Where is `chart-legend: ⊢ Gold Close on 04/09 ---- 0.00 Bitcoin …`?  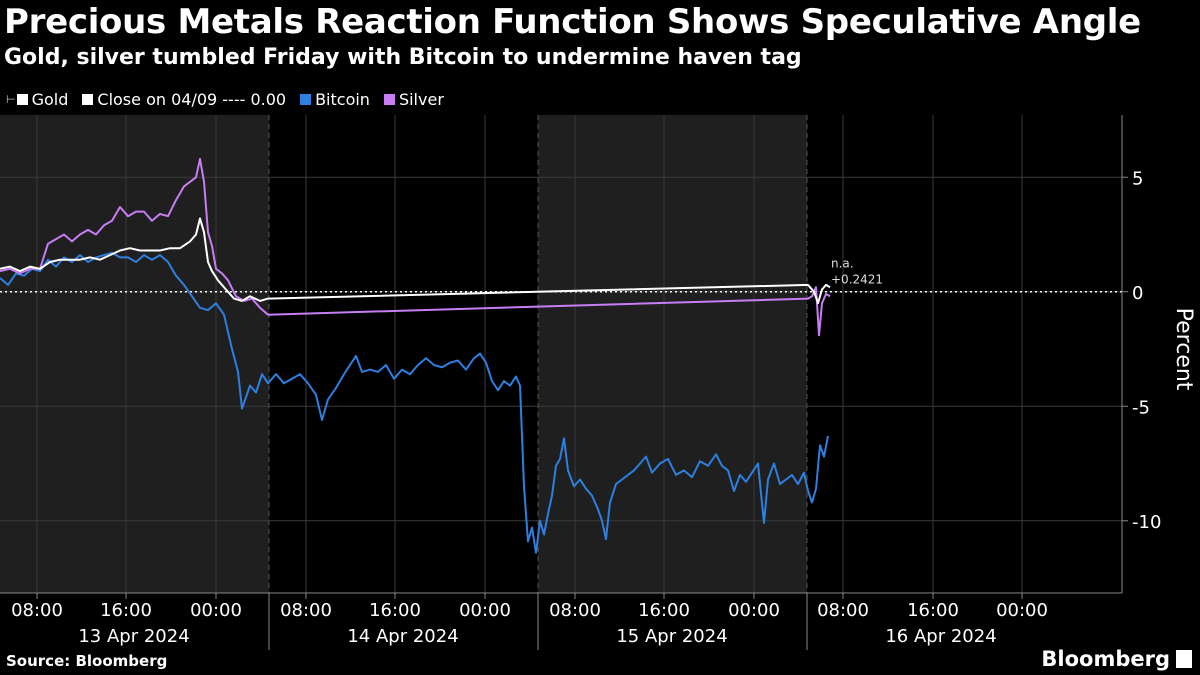
chart-legend: ⊢ Gold Close on 04/09 ---- 0.00 Bitcoin … is located at coordinates (232, 99).